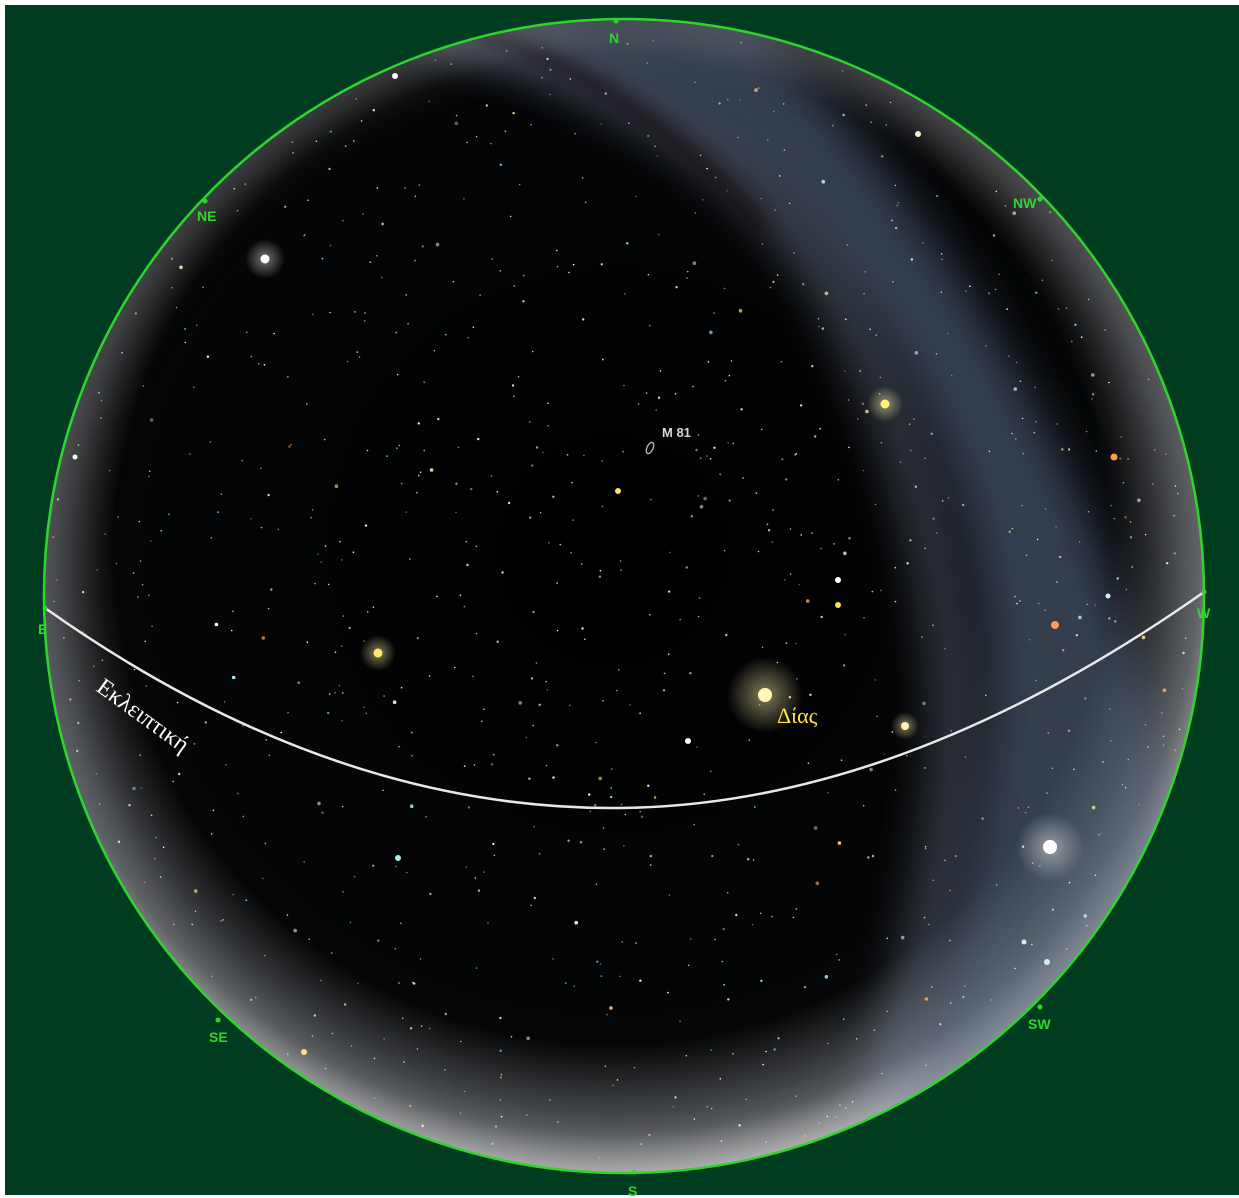  I want to click on tick-e, so click(45, 608).